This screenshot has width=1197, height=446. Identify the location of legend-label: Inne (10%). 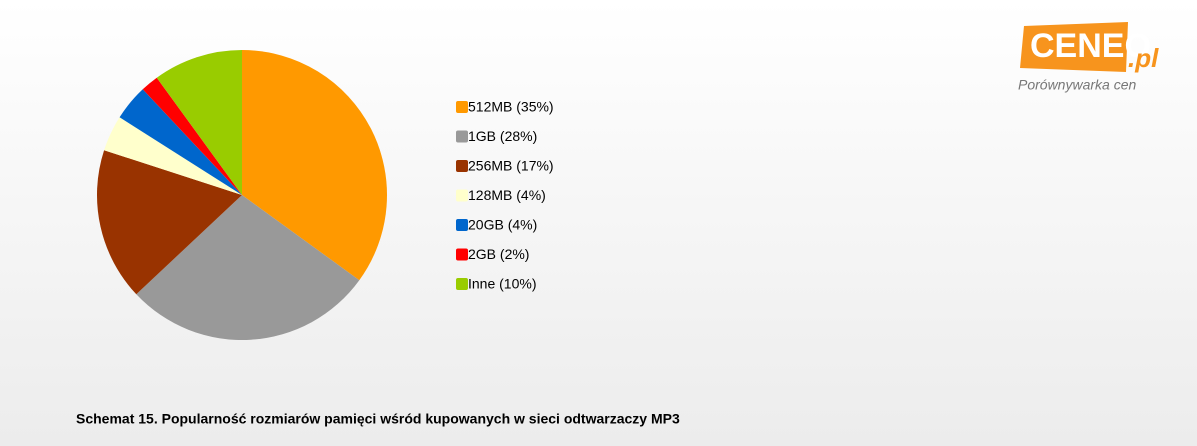
(502, 284).